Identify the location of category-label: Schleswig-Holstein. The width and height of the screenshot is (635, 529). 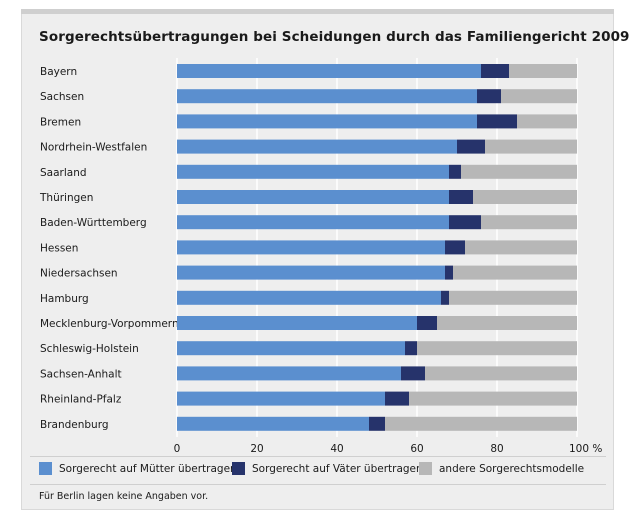
(89, 349).